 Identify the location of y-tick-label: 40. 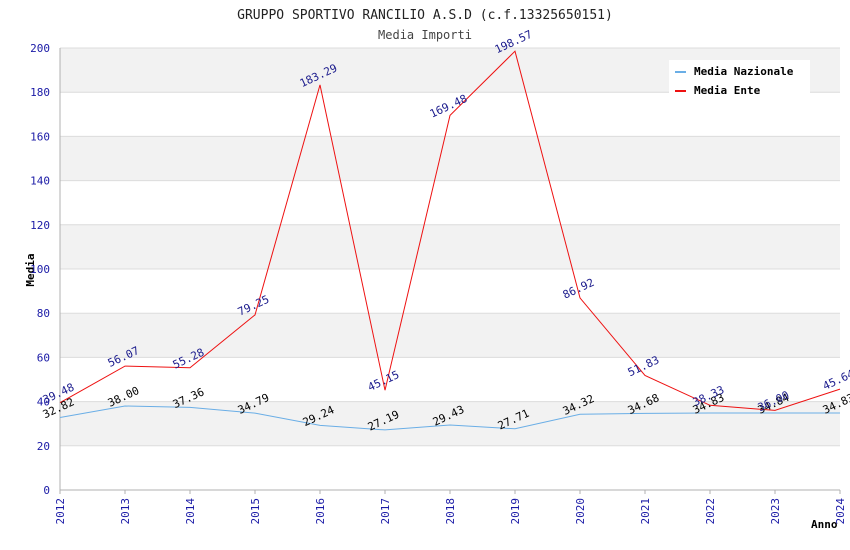
(43, 402).